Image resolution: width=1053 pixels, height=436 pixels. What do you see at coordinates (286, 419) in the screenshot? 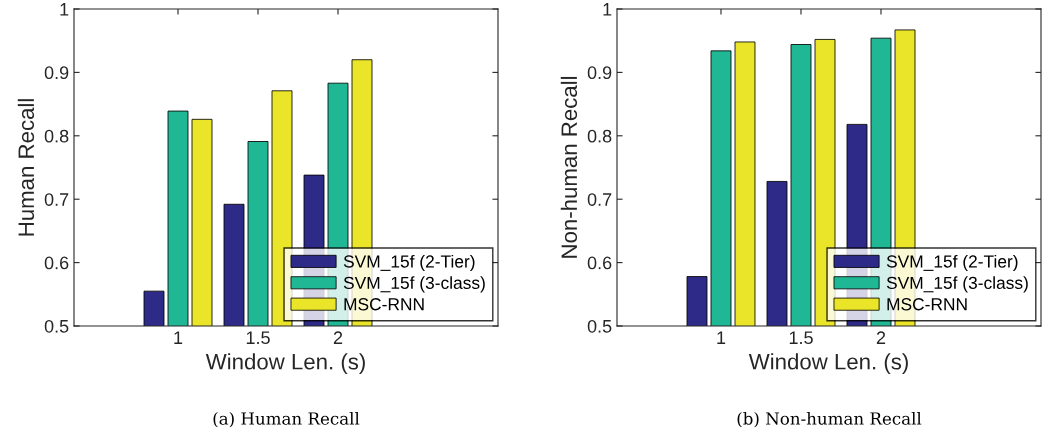
I see `text: (a) Human Recall` at bounding box center [286, 419].